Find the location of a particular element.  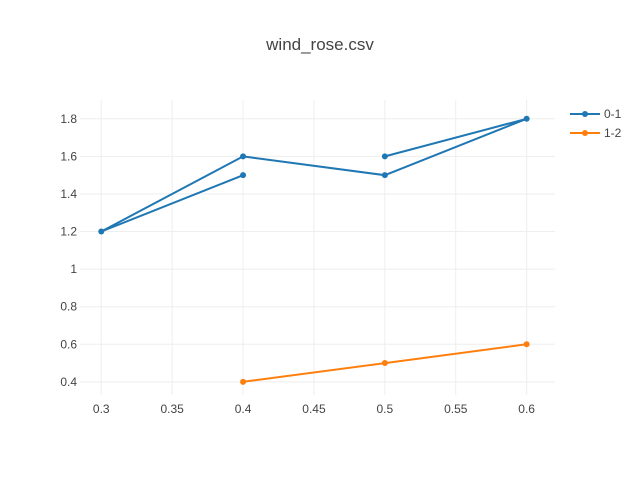

x-axis-ticks: 0.3 0.35 0.4 0.45 0.5 0.55 0.6 is located at coordinates (314, 409).